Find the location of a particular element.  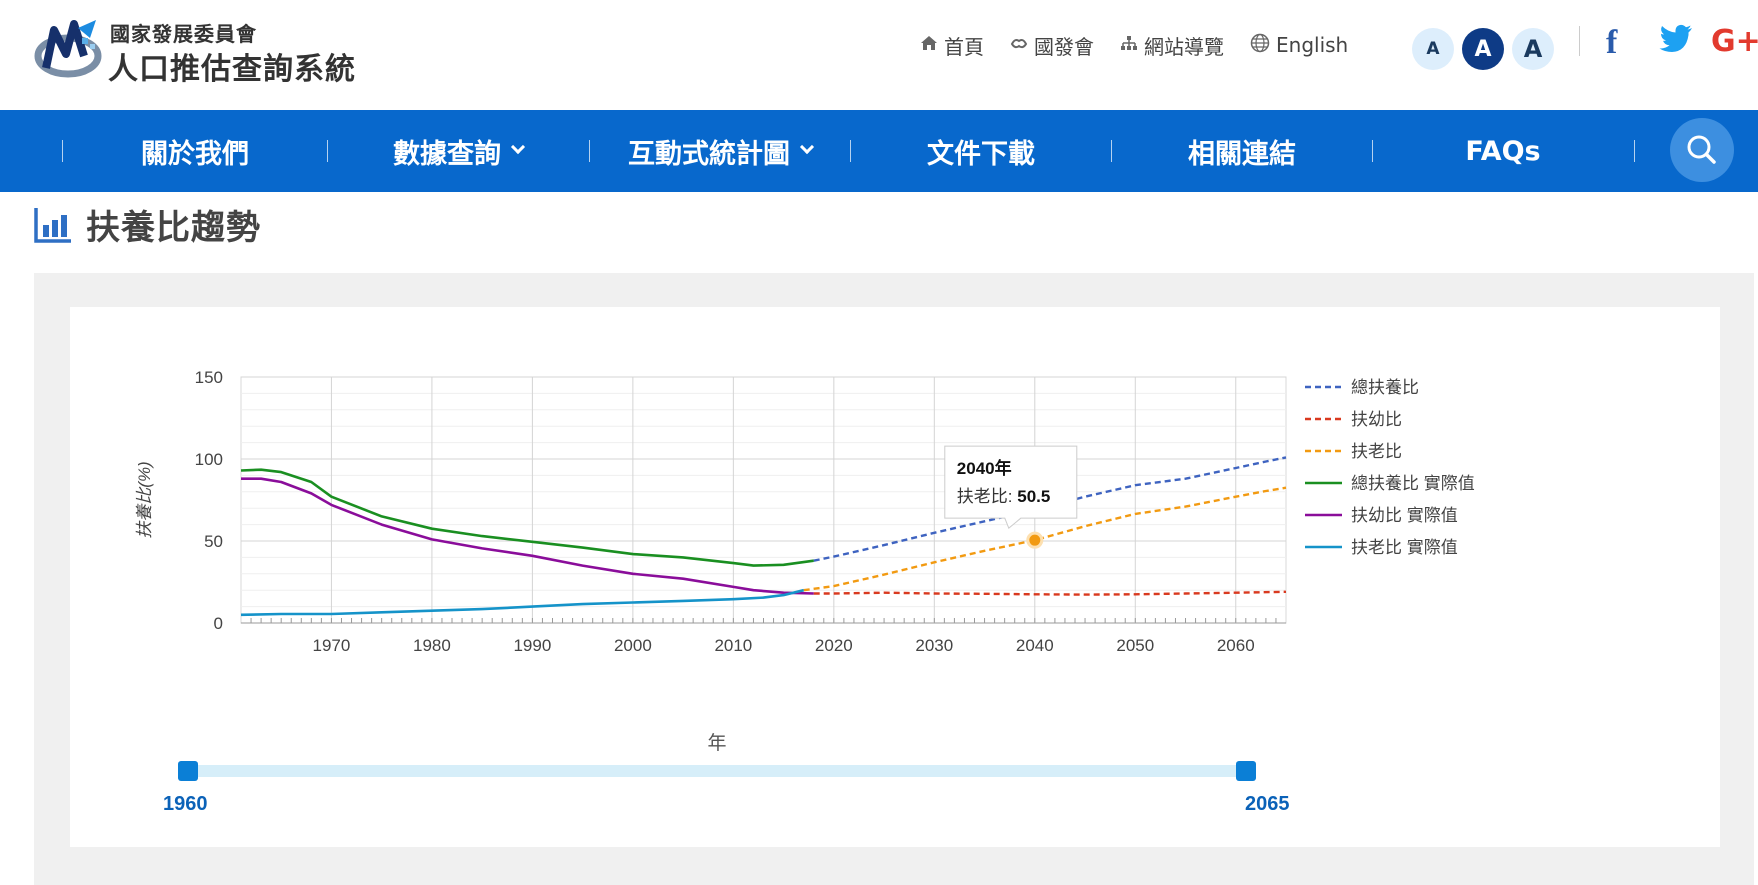

nav-item-interactive-charts: 互動式統計圖 is located at coordinates (720, 151).